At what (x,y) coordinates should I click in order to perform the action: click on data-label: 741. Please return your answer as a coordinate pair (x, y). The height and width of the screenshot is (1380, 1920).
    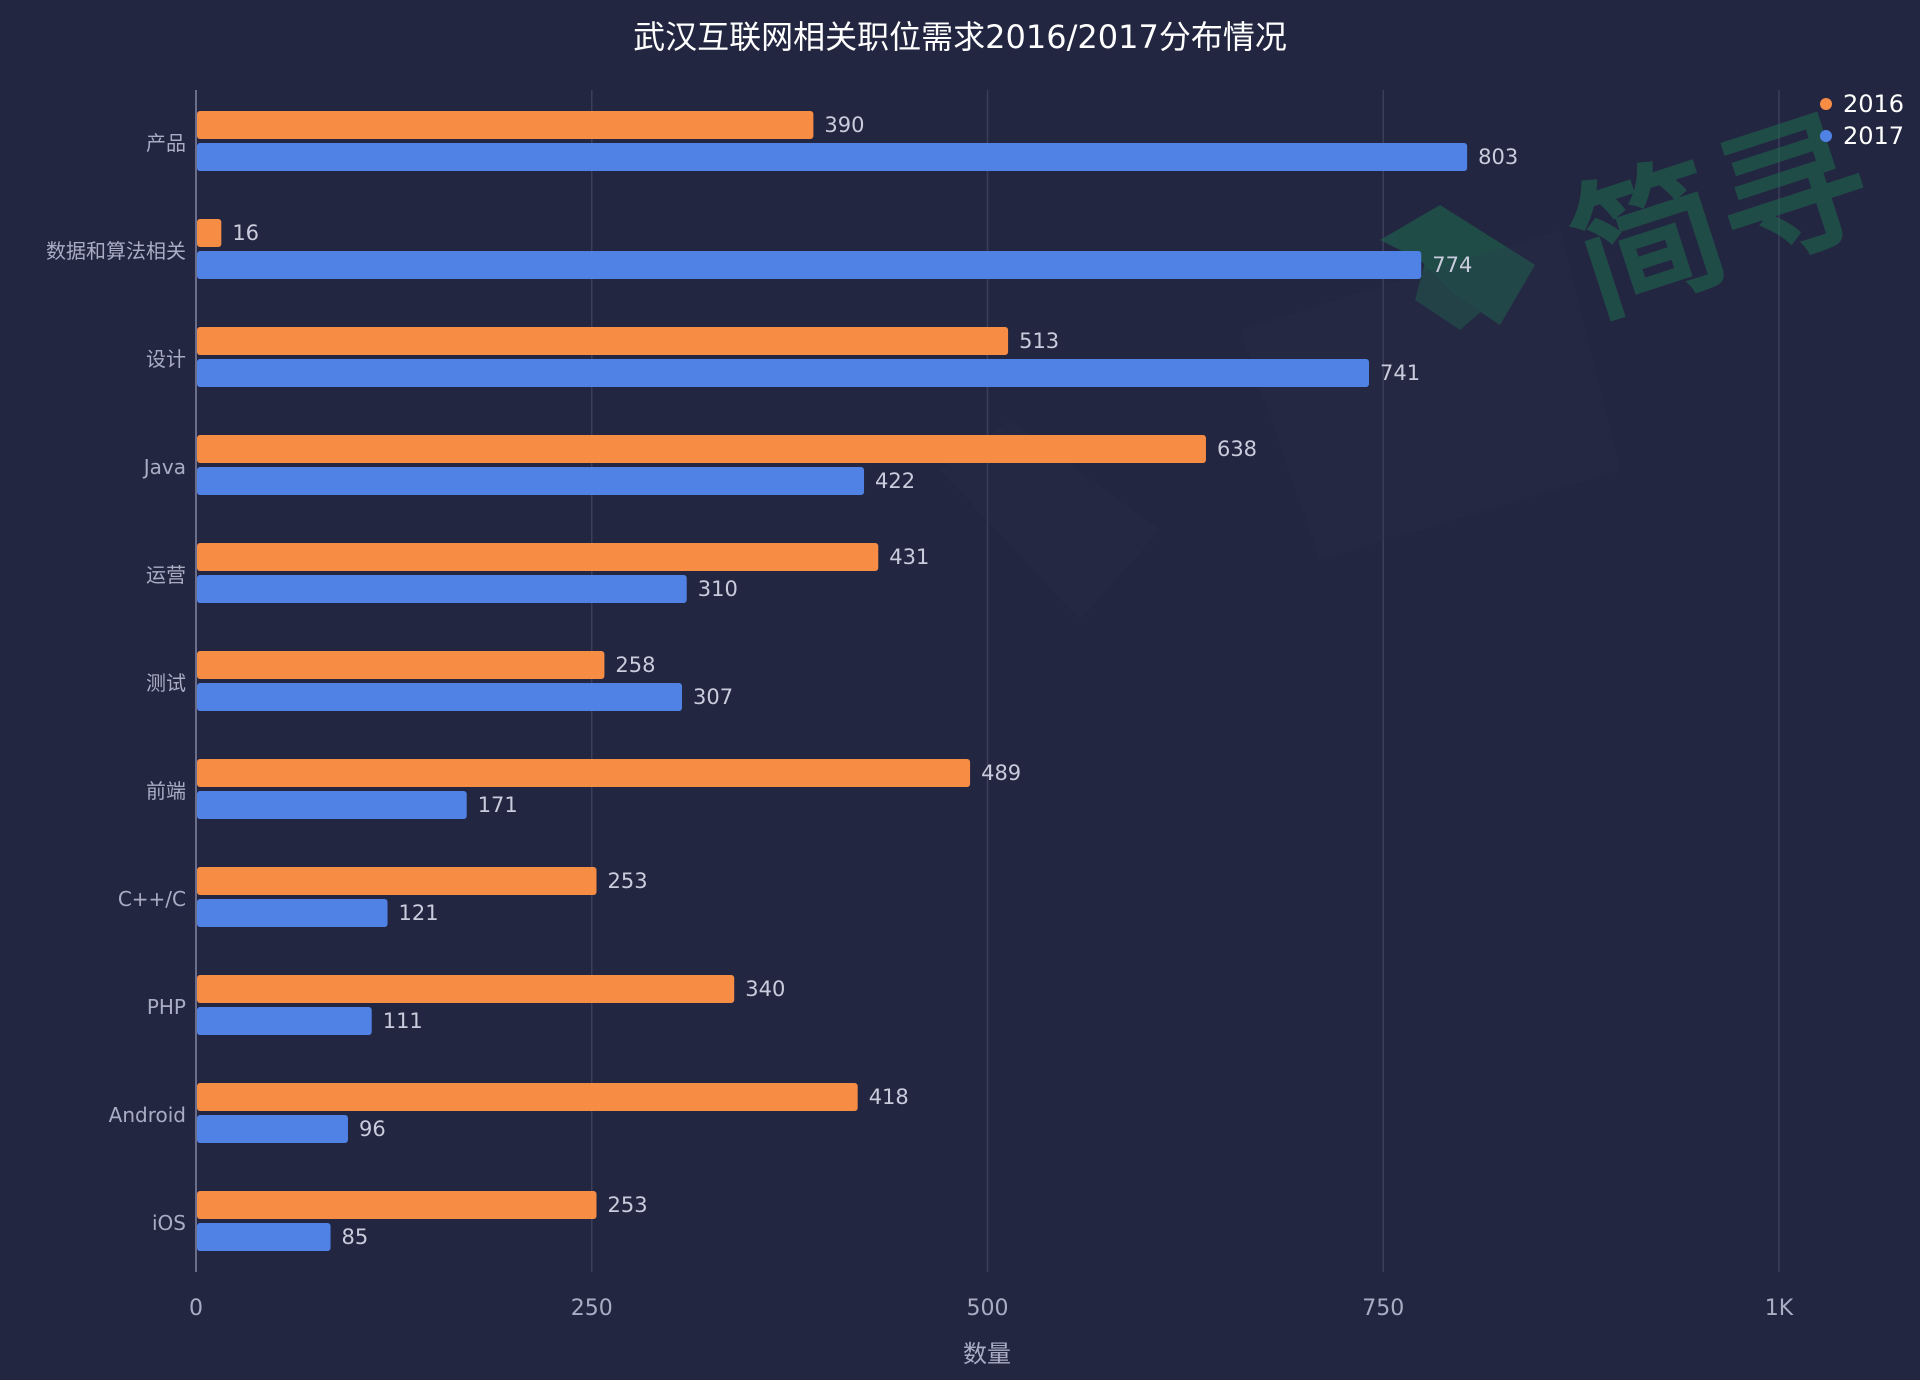
    Looking at the image, I should click on (1400, 373).